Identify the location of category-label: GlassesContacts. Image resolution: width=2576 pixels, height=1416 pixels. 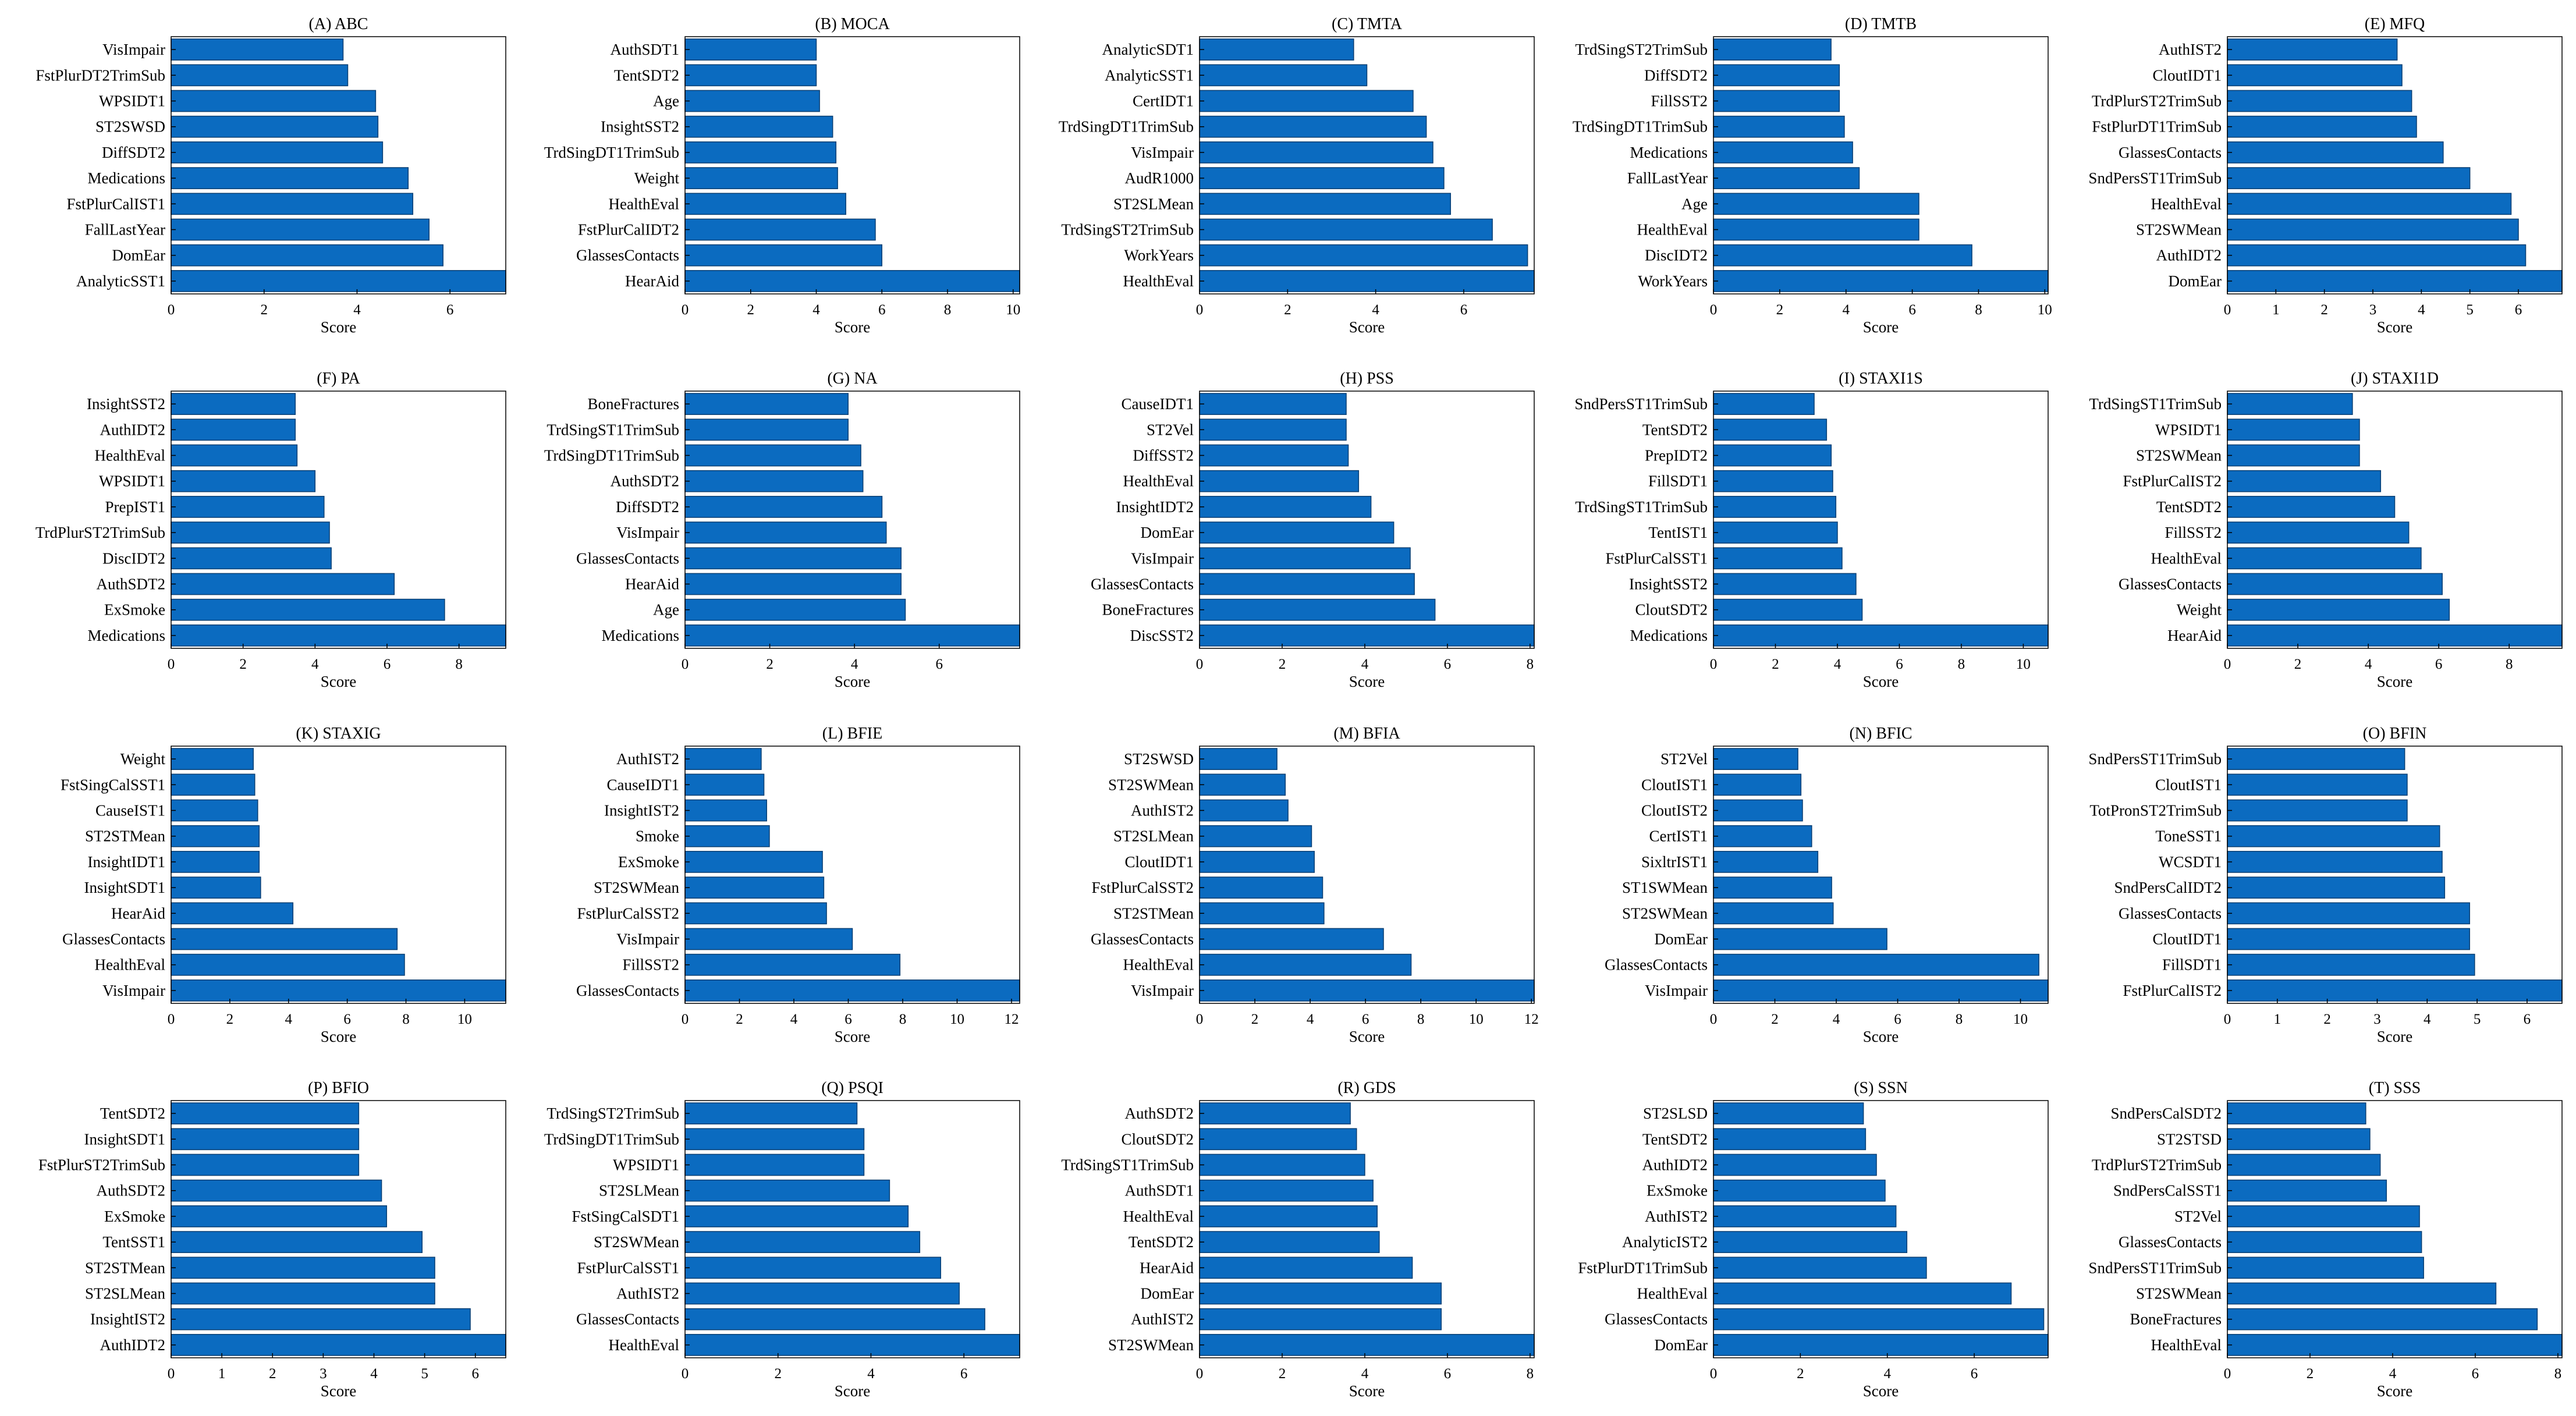
(627, 990).